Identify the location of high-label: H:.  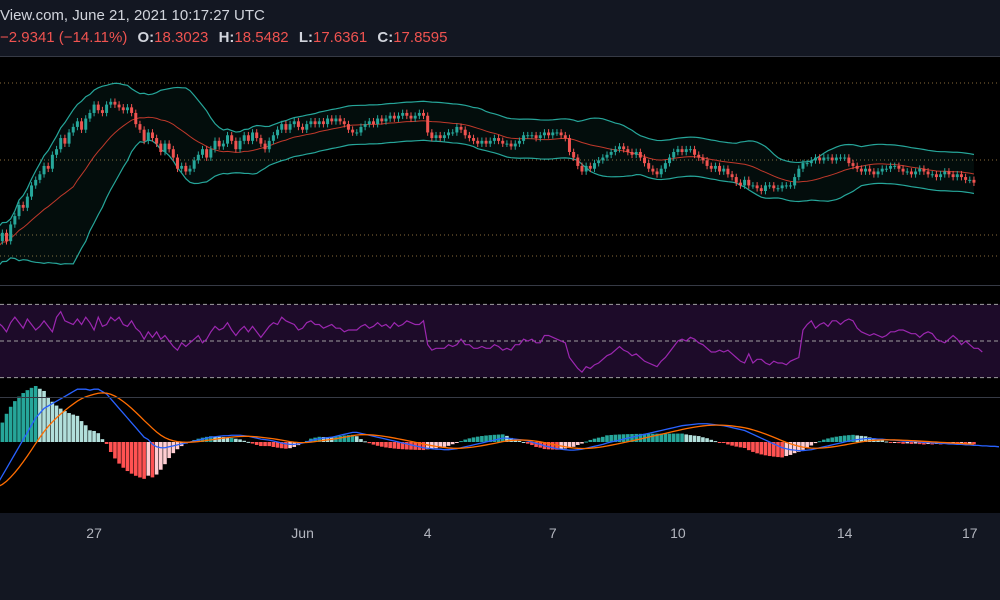
(226, 37).